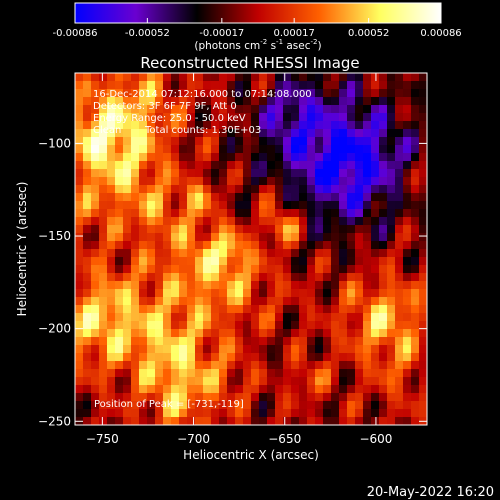 The height and width of the screenshot is (500, 500). Describe the element at coordinates (75, 33) in the screenshot. I see `colorbar-tick-label: -0.00086` at that location.